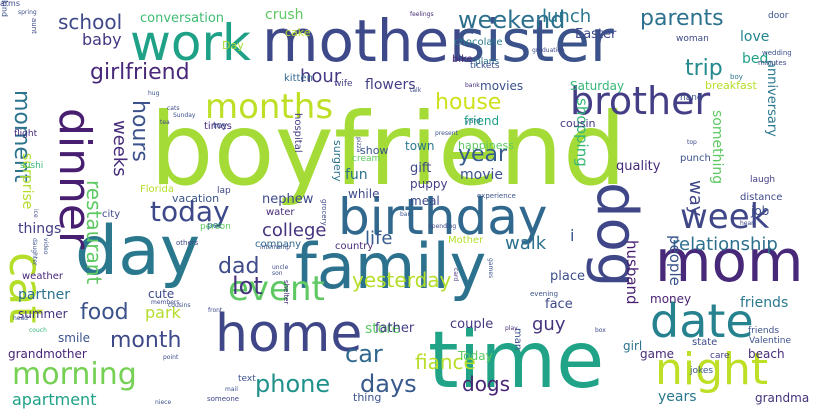 The width and height of the screenshot is (819, 419). Describe the element at coordinates (390, 85) in the screenshot. I see `word-flowers: flowers` at that location.